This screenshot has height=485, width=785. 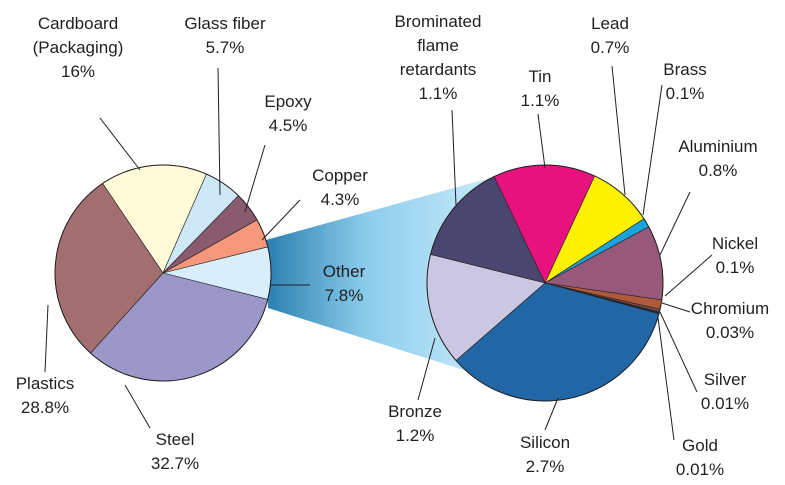 What do you see at coordinates (718, 170) in the screenshot?
I see `value-label: 0.8%` at bounding box center [718, 170].